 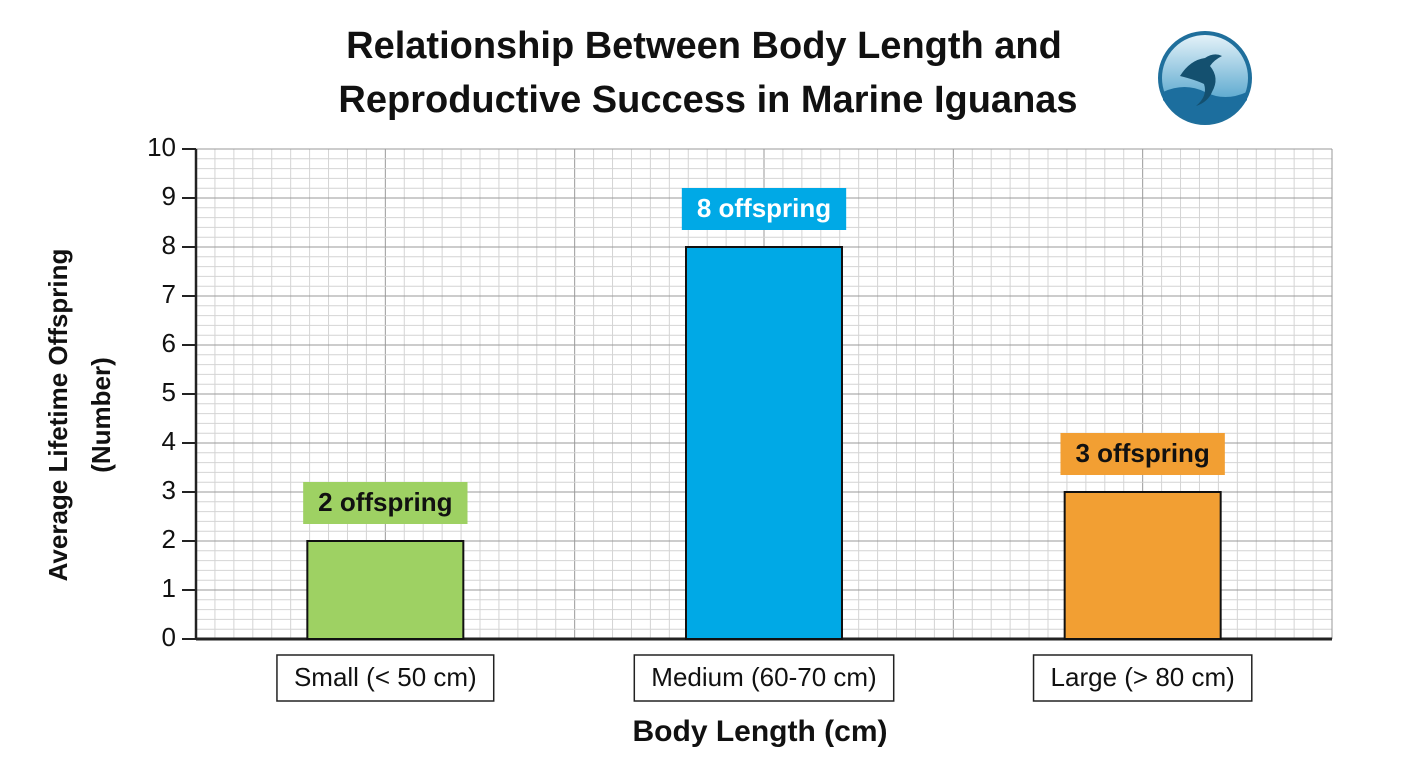 I want to click on chart-title: Relationship Between Body Length and, so click(x=704, y=46).